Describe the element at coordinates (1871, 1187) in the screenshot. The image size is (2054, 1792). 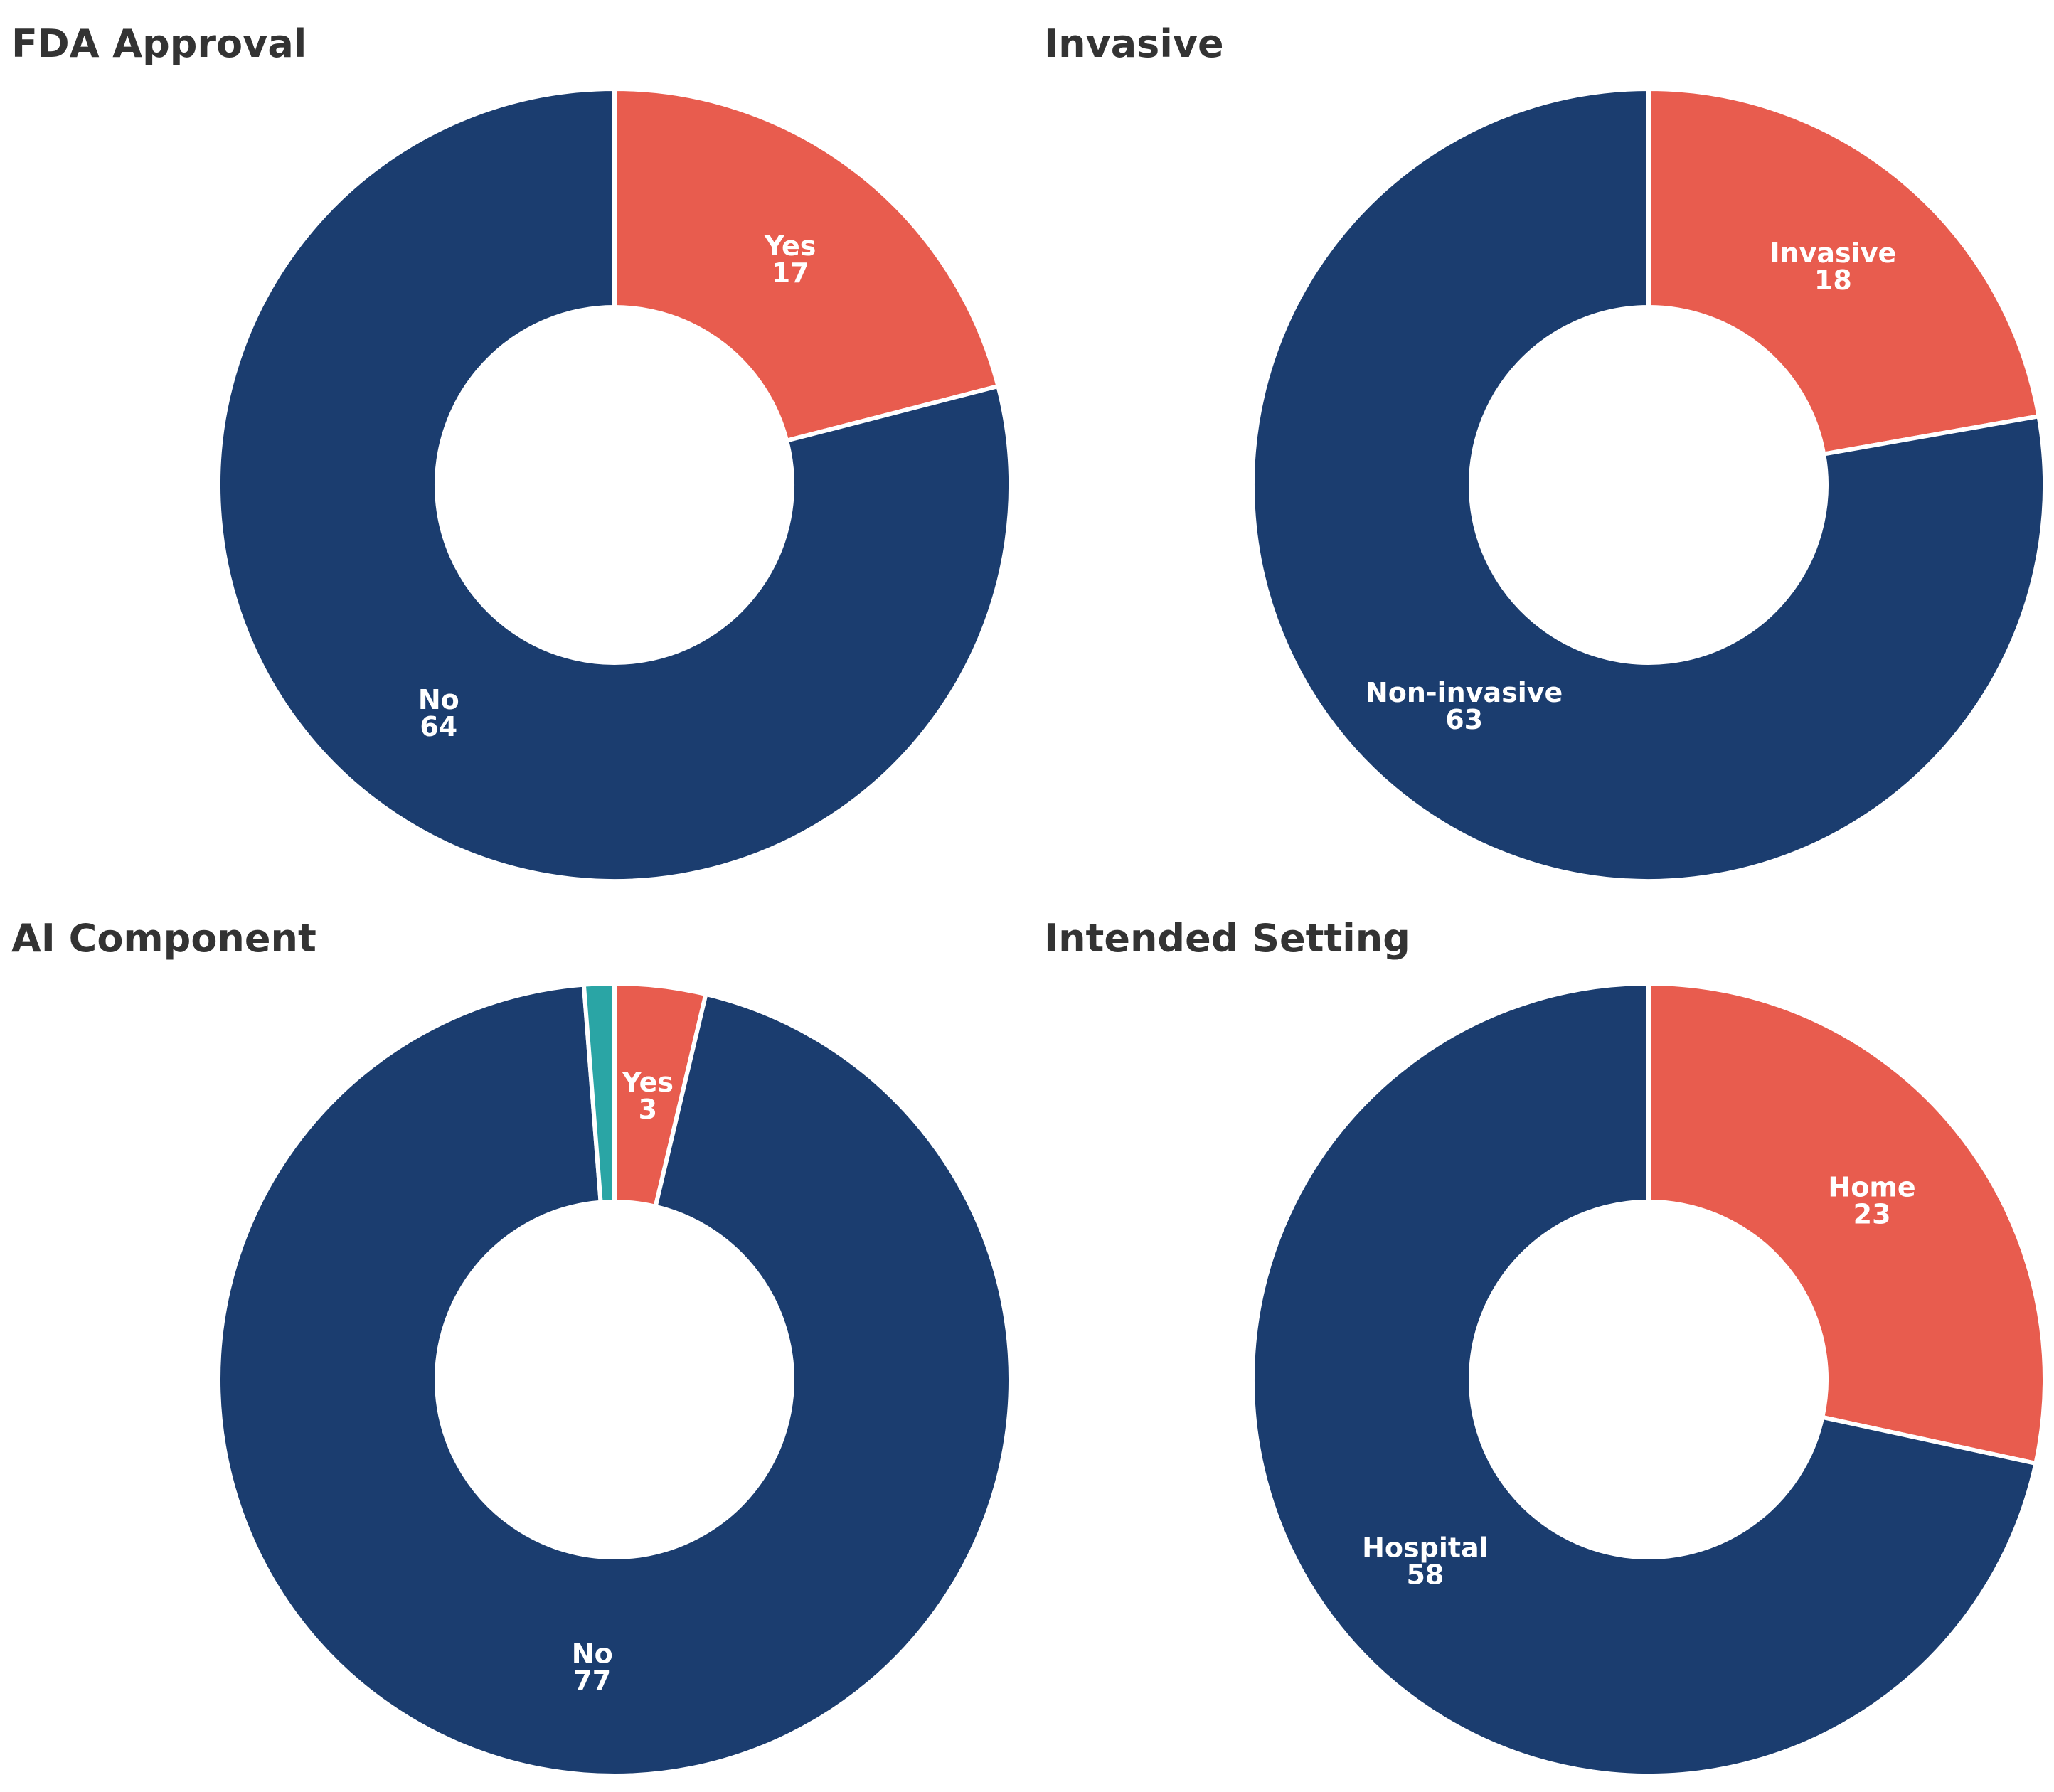
I see `slice-label-home: Home` at that location.